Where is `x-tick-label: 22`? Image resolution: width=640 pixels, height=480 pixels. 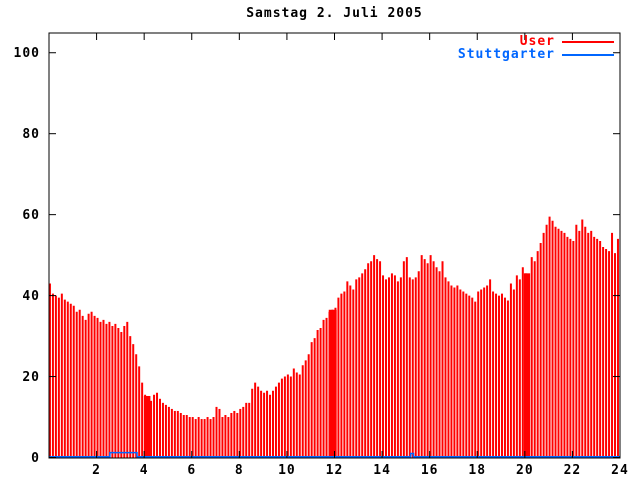
x-tick-label: 22 is located at coordinates (573, 470).